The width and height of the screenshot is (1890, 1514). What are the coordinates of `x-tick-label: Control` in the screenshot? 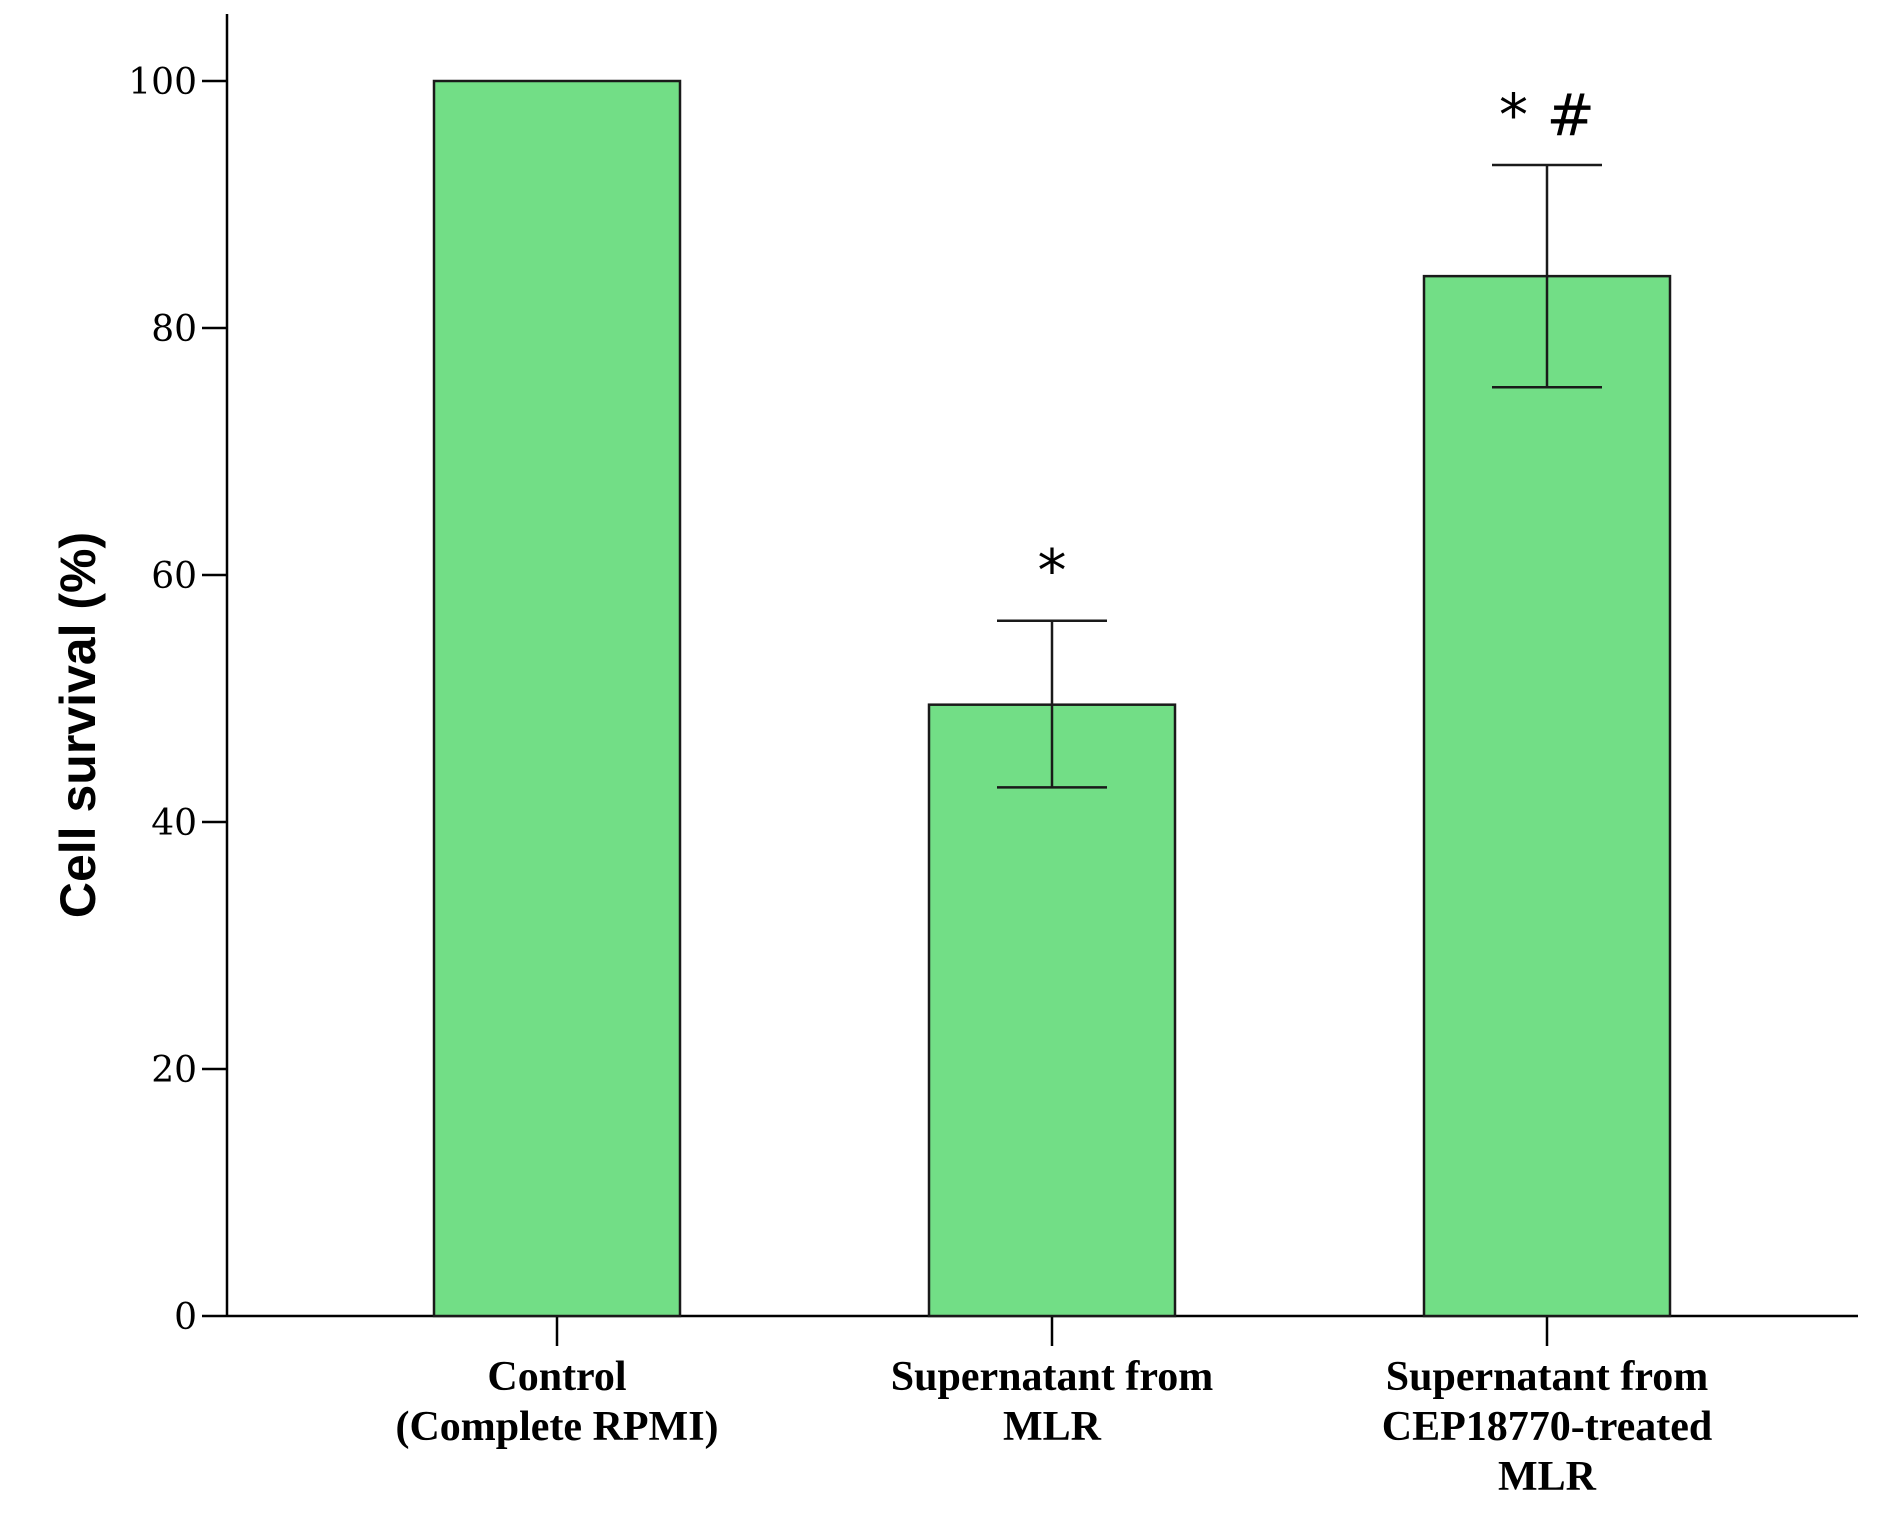 It's located at (556, 1377).